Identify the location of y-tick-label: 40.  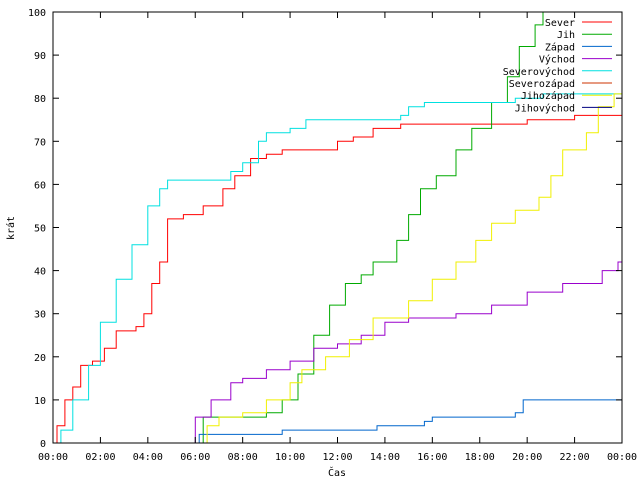
(40, 272).